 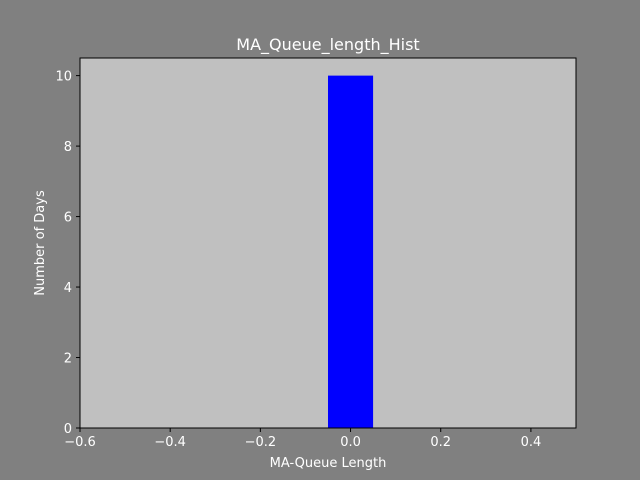 I want to click on x-axis-label: MA-Queue Length, so click(x=328, y=463).